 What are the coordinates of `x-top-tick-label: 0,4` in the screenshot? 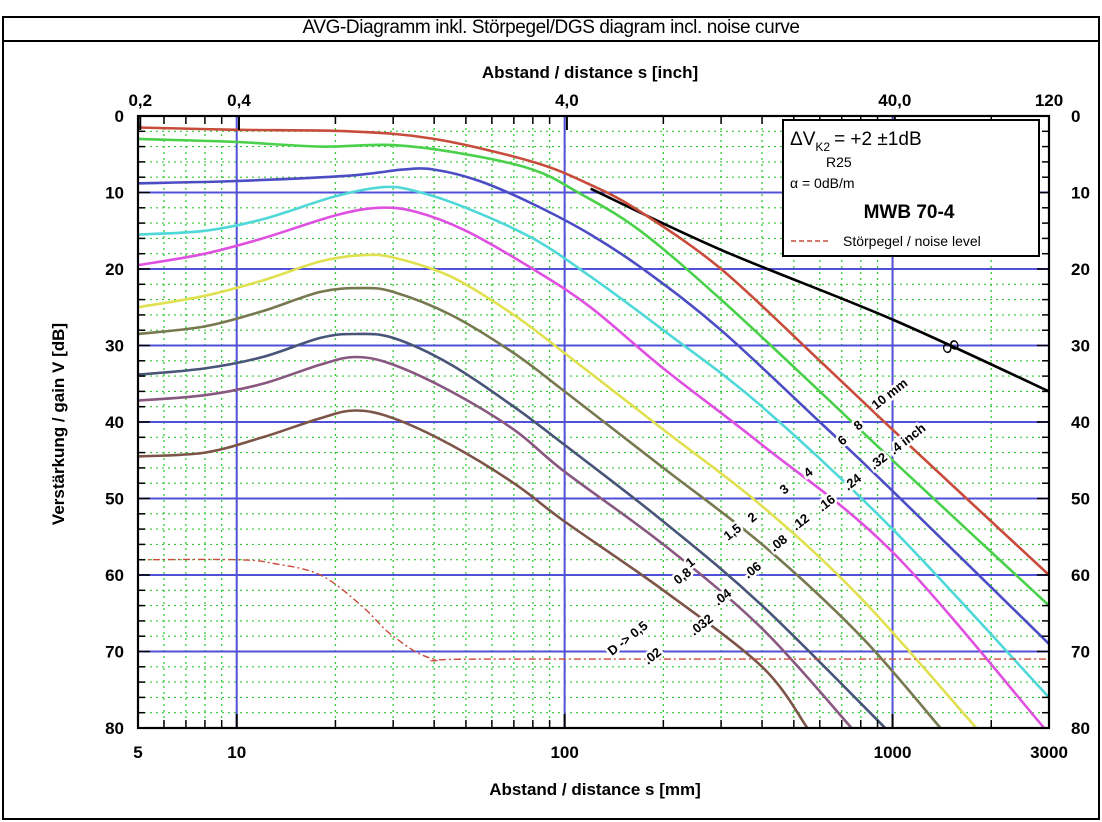 It's located at (239, 100).